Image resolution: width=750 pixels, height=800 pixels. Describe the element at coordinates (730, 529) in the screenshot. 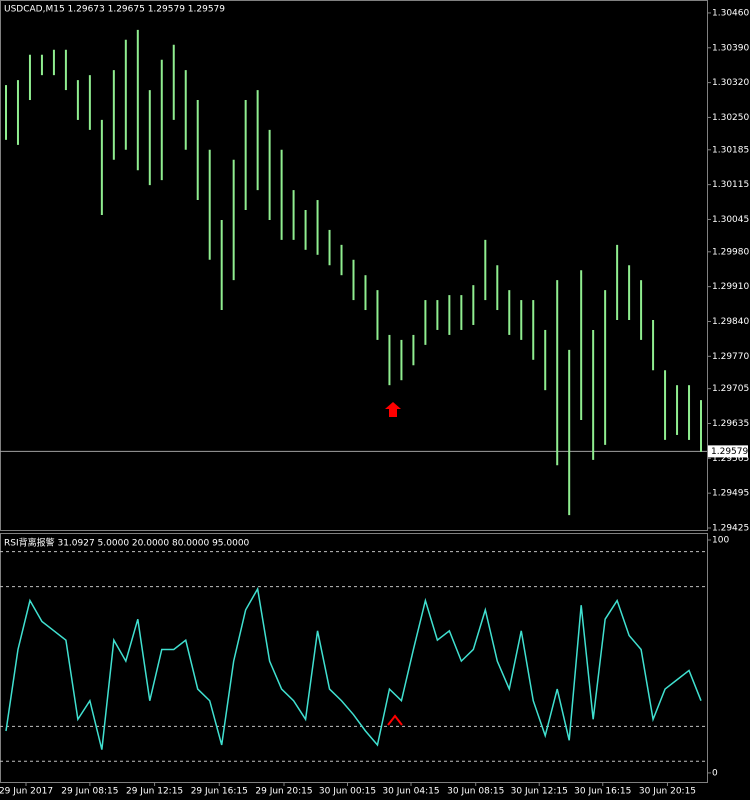

I see `y-tick-label: 1.29425` at that location.